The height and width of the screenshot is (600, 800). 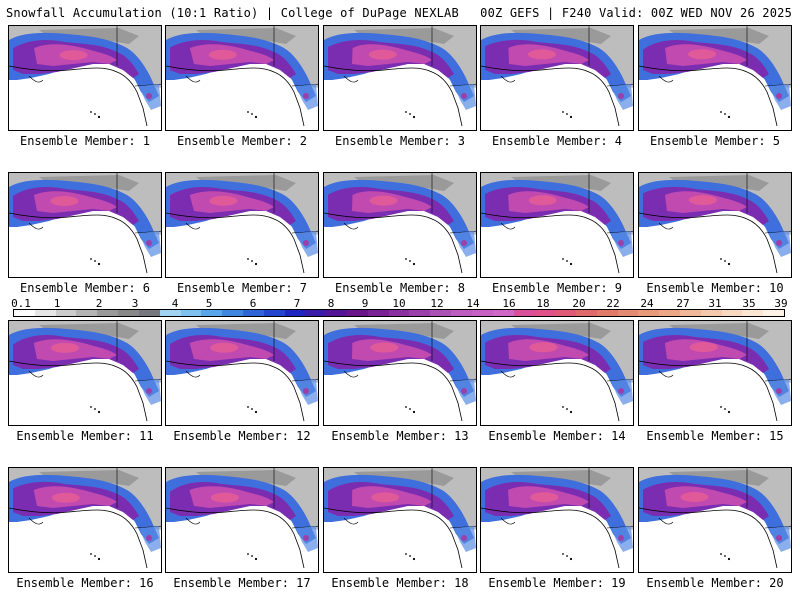 What do you see at coordinates (85, 436) in the screenshot?
I see `ensemble-member-label: Ensemble Member: 11` at bounding box center [85, 436].